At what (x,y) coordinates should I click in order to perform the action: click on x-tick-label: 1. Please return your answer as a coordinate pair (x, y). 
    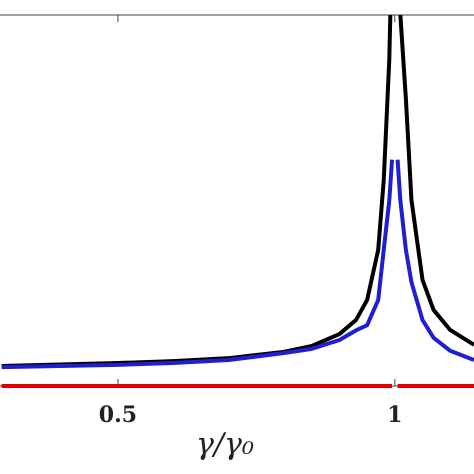
    Looking at the image, I should click on (394, 415).